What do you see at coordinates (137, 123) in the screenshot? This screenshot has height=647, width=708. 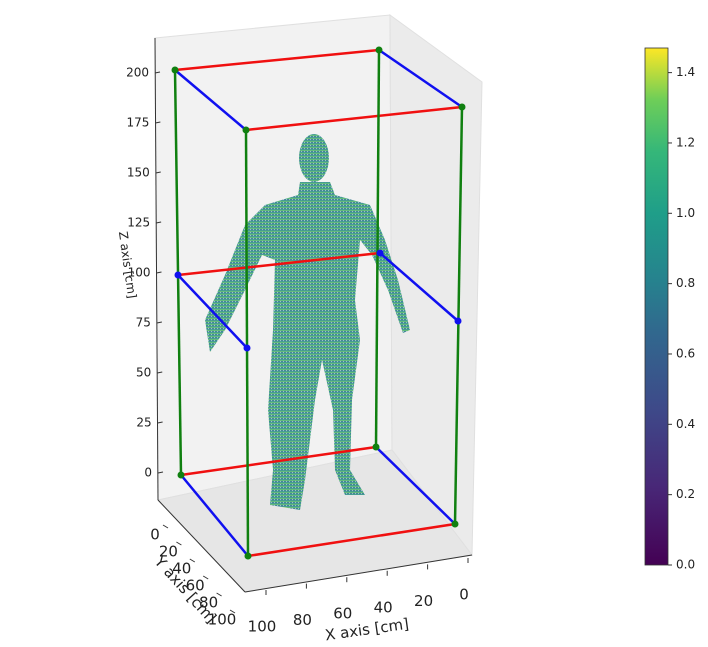 I see `z-tick-label: 175` at bounding box center [137, 123].